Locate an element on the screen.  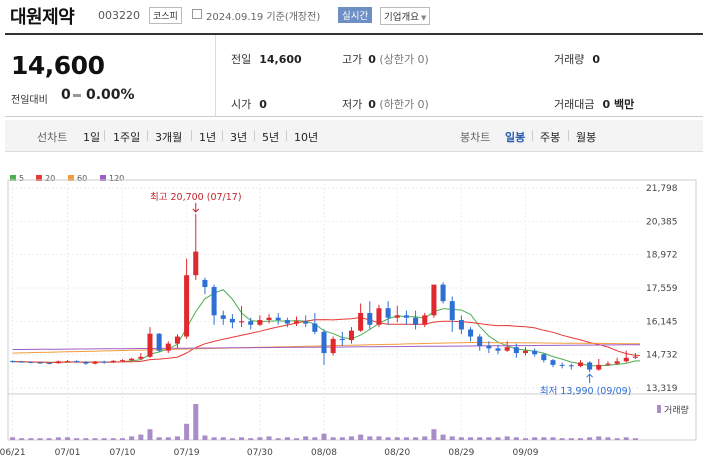
current-price: 14,600 is located at coordinates (58, 65).